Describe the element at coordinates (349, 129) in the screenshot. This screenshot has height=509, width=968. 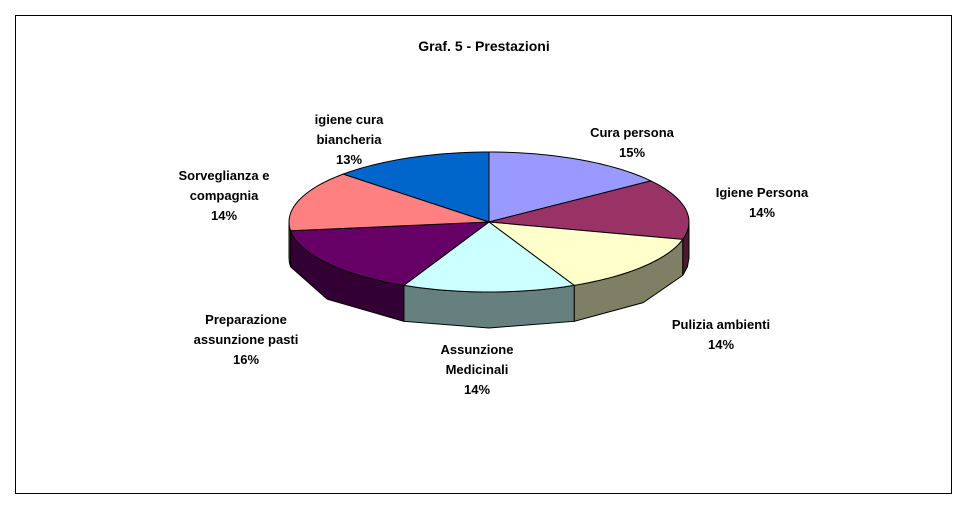
I see `category-label: igiene cura biancheria` at that location.